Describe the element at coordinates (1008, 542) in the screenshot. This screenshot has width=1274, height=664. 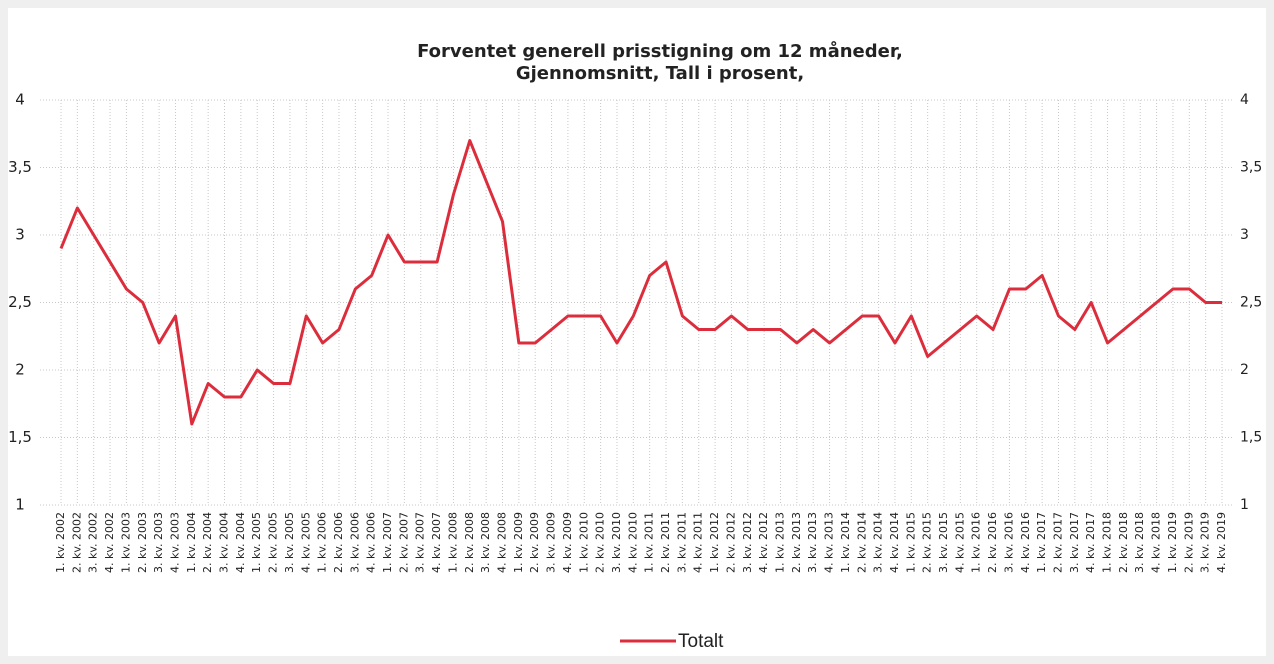
I see `x-tick-label: 3. kv. 2016` at that location.